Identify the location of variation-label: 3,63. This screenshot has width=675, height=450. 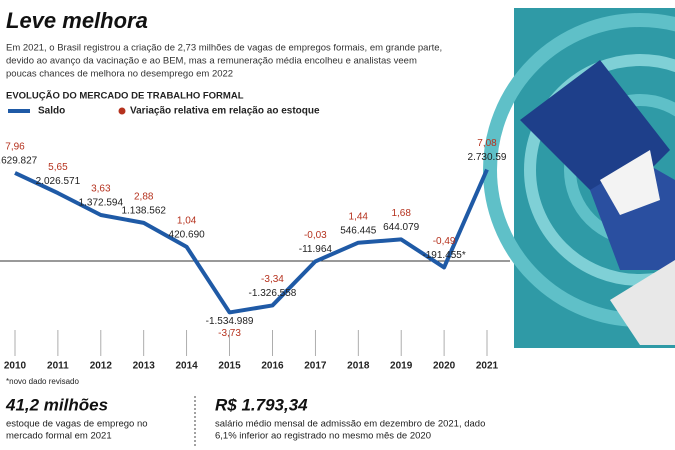
(101, 189).